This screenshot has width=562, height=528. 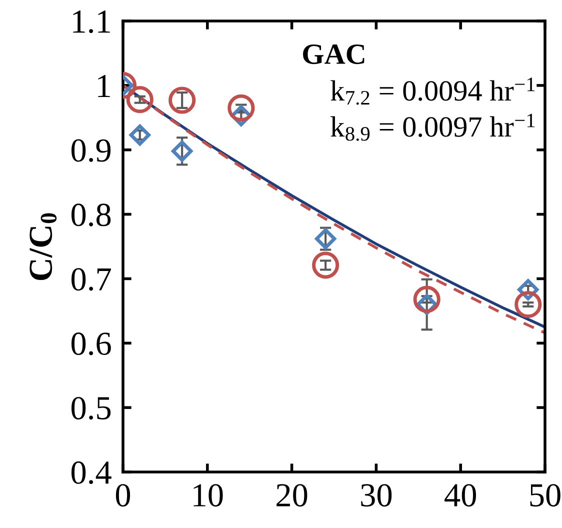 What do you see at coordinates (376, 495) in the screenshot?
I see `x-tick-label: 30` at bounding box center [376, 495].